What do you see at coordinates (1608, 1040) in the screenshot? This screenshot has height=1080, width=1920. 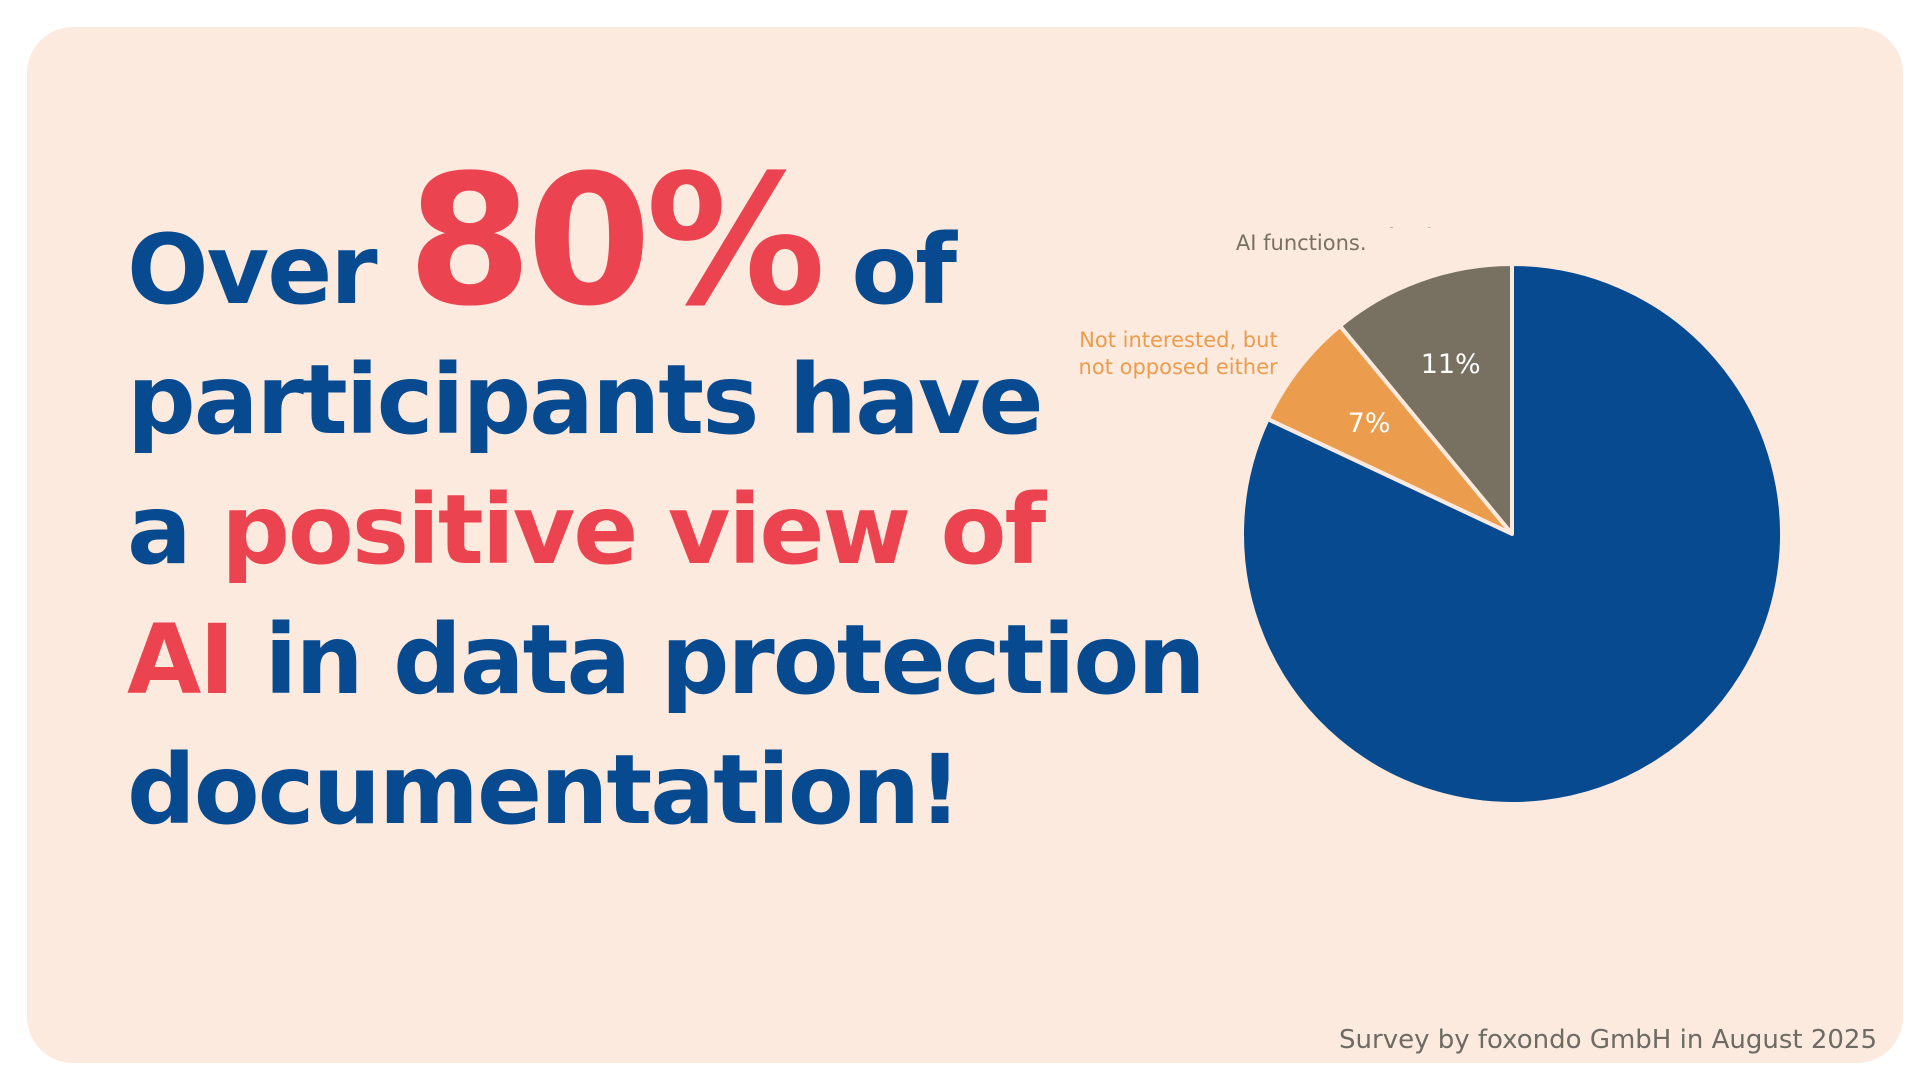 I see `survey-source: Survey by foxondo GmbH in August 2025` at bounding box center [1608, 1040].